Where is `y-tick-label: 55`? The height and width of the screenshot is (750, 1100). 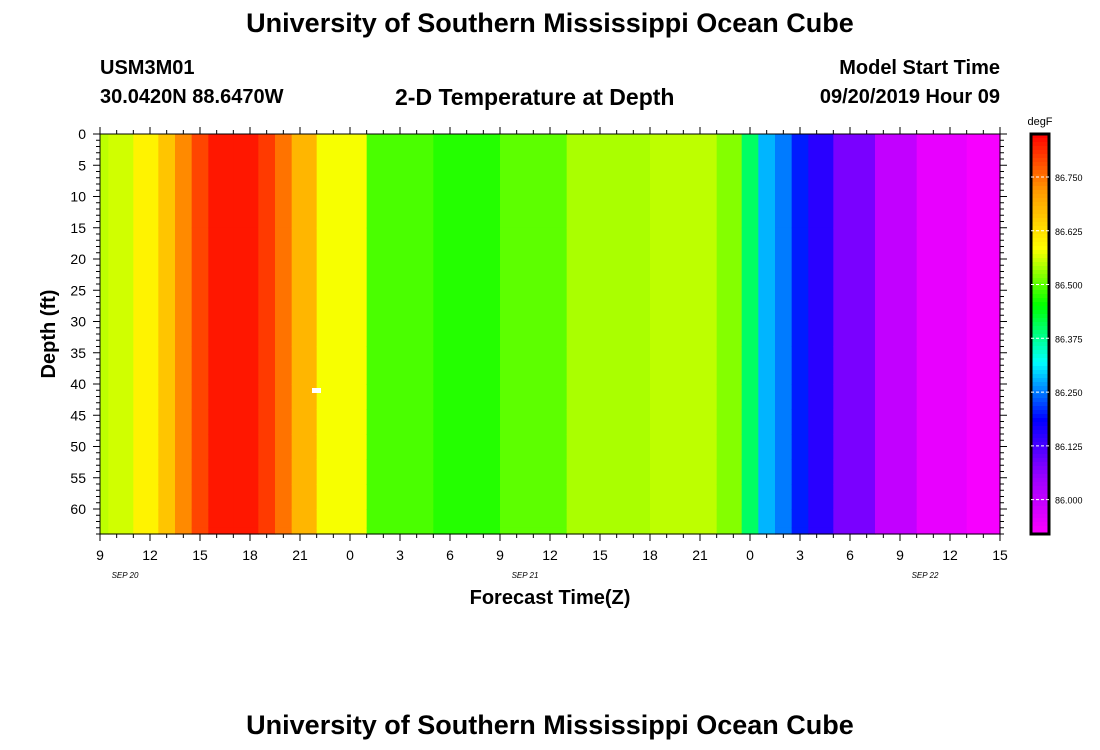 y-tick-label: 55 is located at coordinates (78, 478).